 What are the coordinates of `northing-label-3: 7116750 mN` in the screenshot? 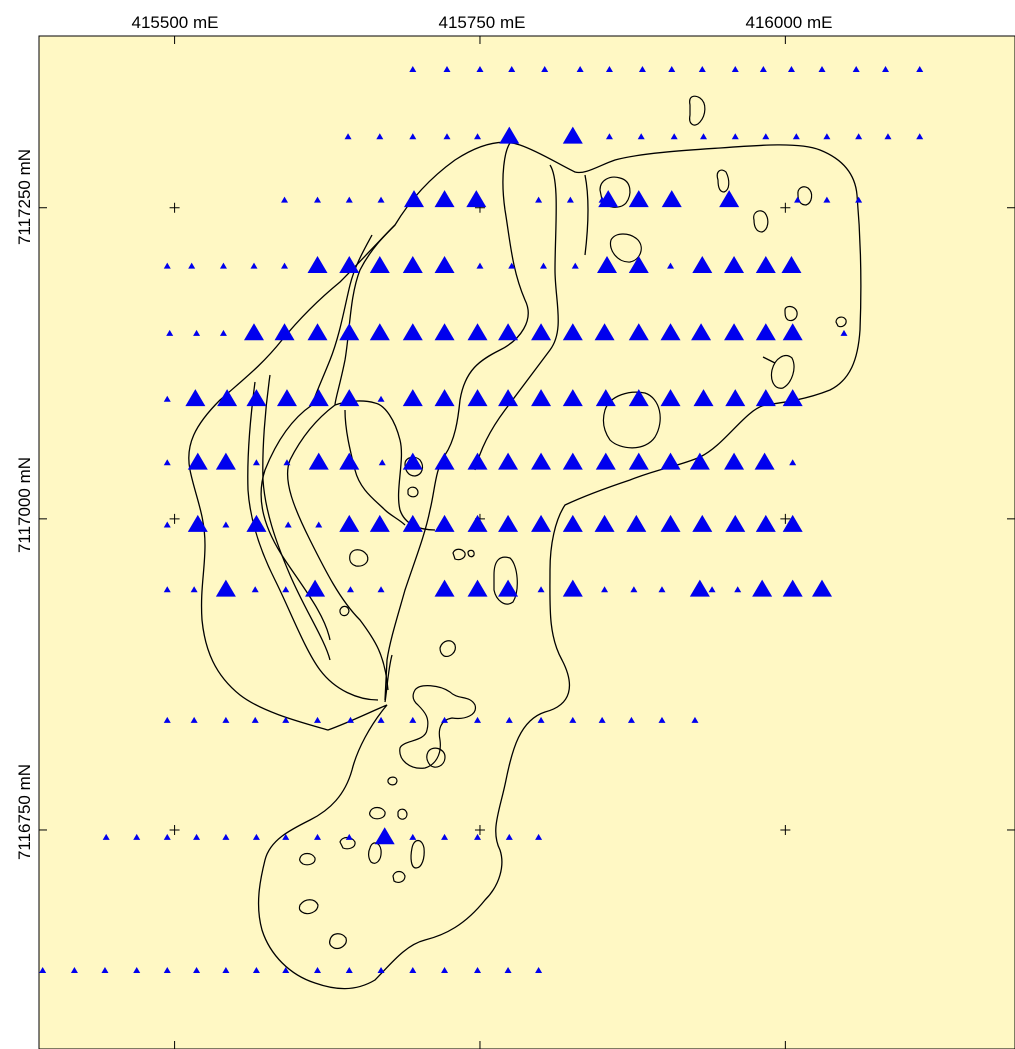 It's located at (24, 812).